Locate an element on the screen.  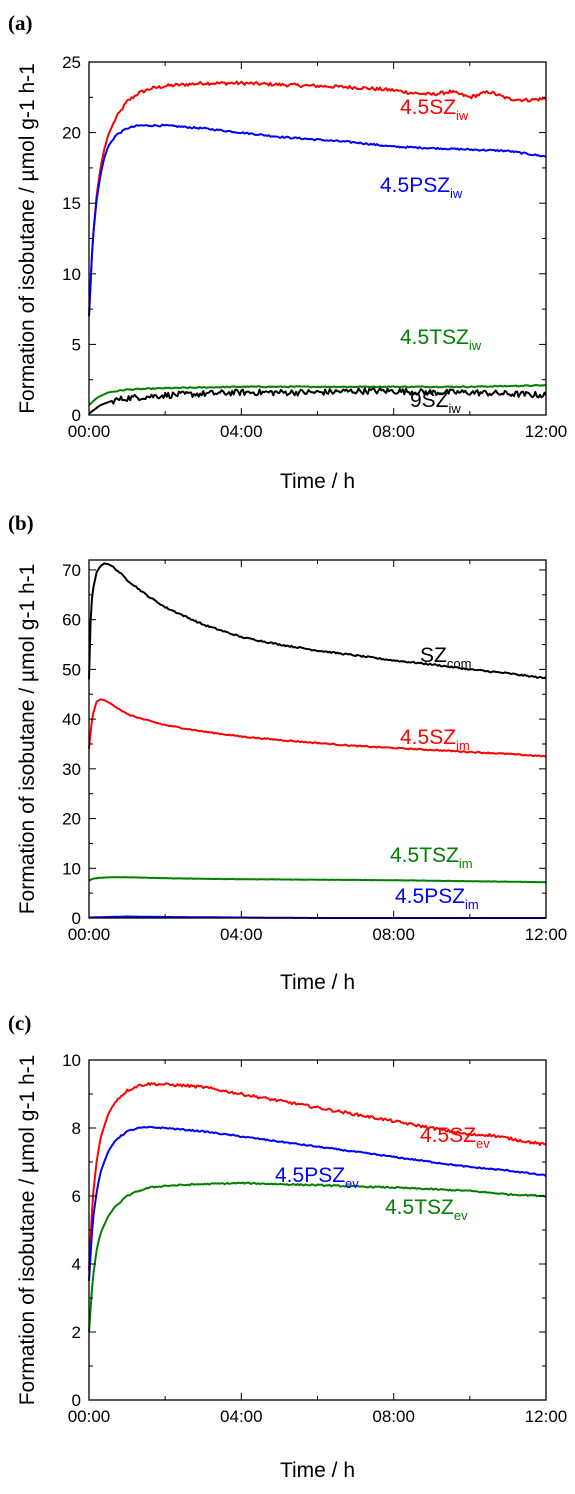
series-label-4.5SZev: 4.5SZev is located at coordinates (455, 1137).